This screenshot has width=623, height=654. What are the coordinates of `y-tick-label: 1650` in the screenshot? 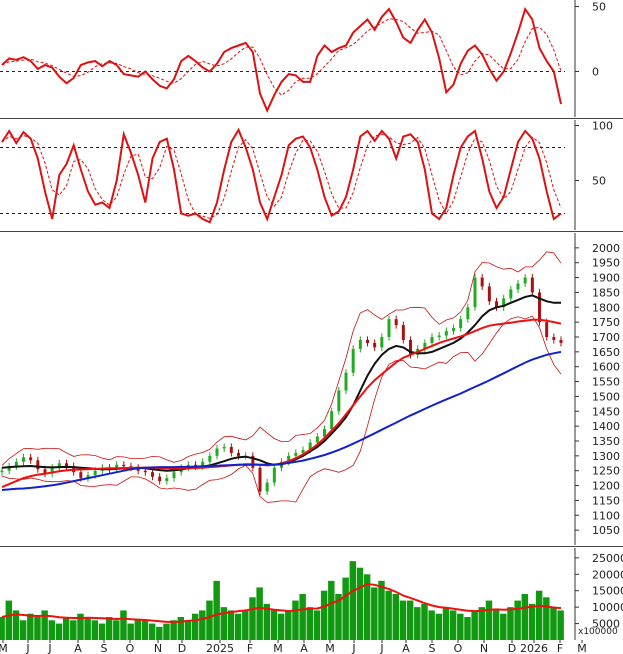 It's located at (606, 352).